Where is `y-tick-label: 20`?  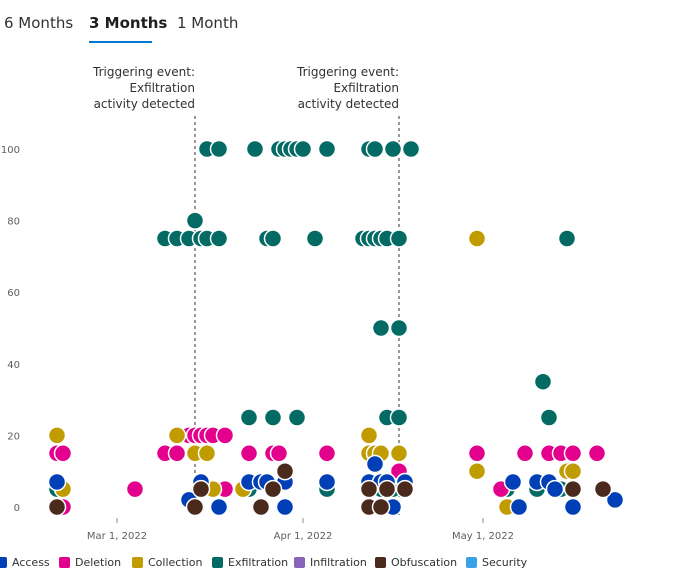 y-tick-label: 20 is located at coordinates (13, 436).